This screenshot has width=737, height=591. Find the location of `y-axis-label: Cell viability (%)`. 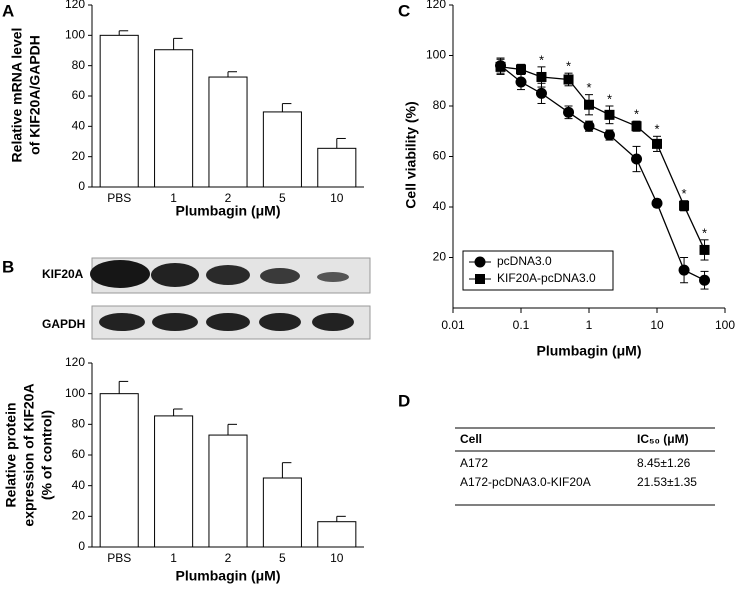

y-axis-label: Cell viability (%) is located at coordinates (411, 154).